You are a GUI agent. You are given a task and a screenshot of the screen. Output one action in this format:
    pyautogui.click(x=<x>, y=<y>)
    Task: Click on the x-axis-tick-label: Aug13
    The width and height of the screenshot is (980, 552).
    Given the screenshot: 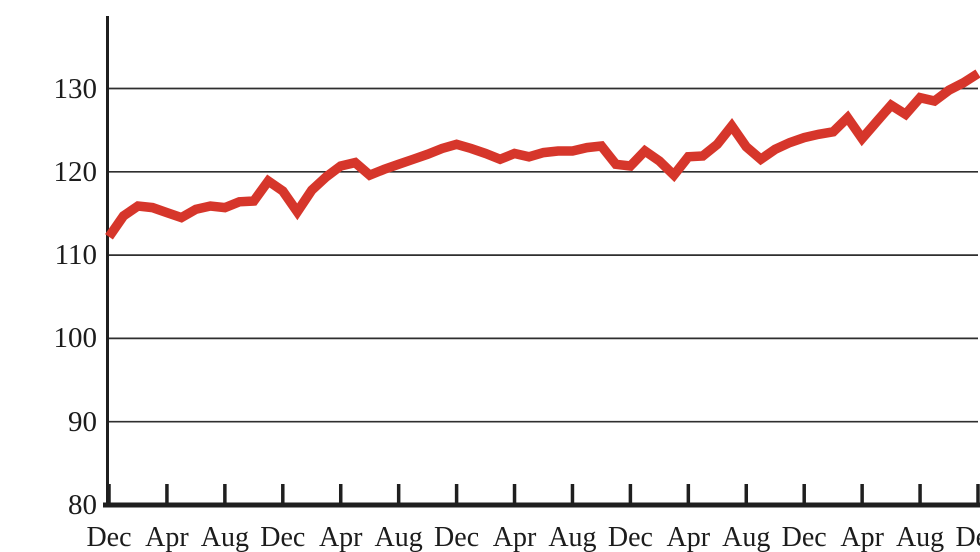 What is the action you would take?
    pyautogui.click(x=225, y=537)
    